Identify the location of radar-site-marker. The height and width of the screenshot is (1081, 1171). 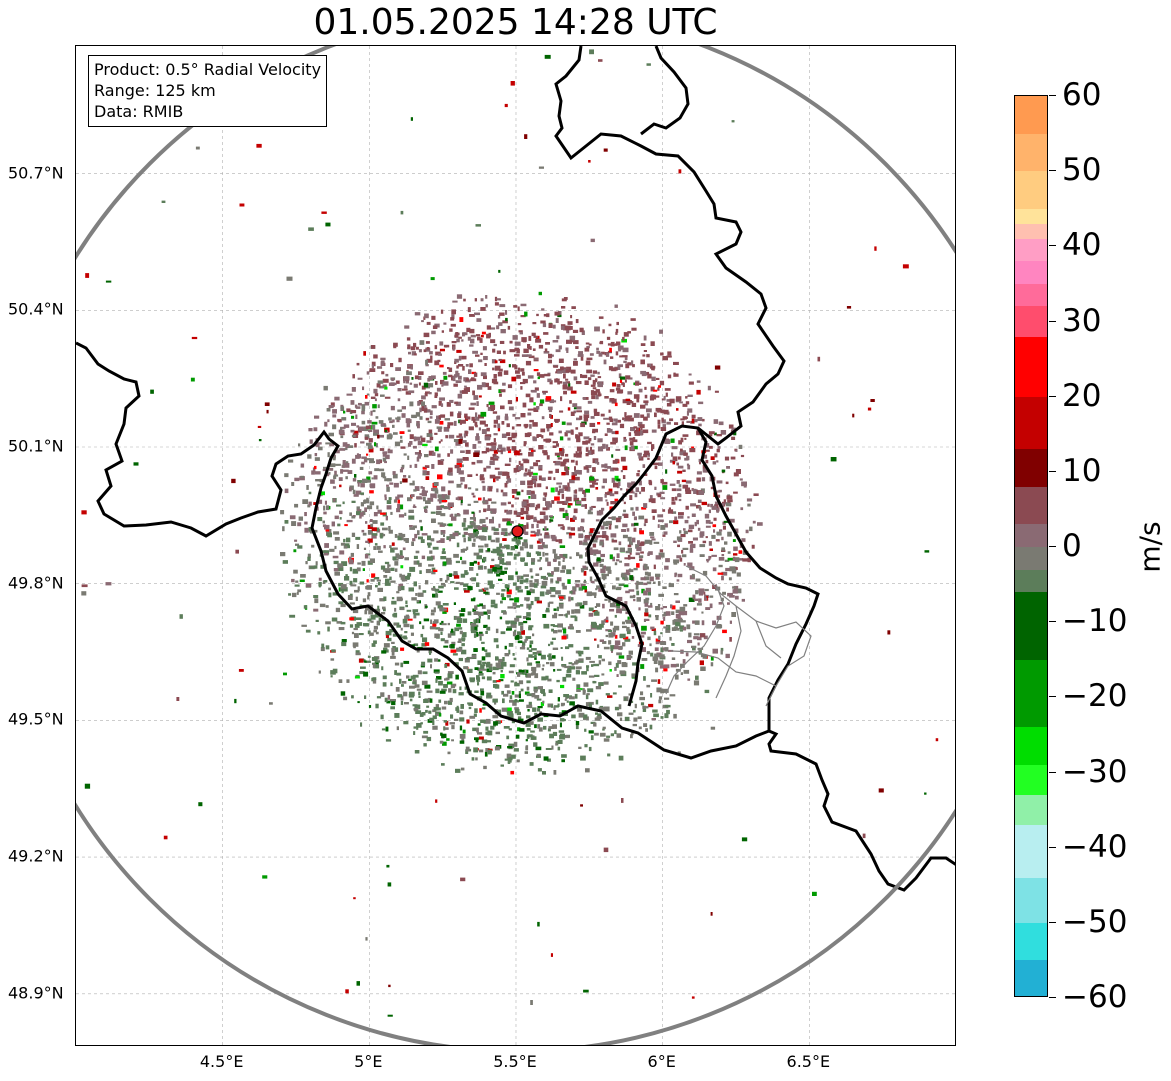
(517, 531).